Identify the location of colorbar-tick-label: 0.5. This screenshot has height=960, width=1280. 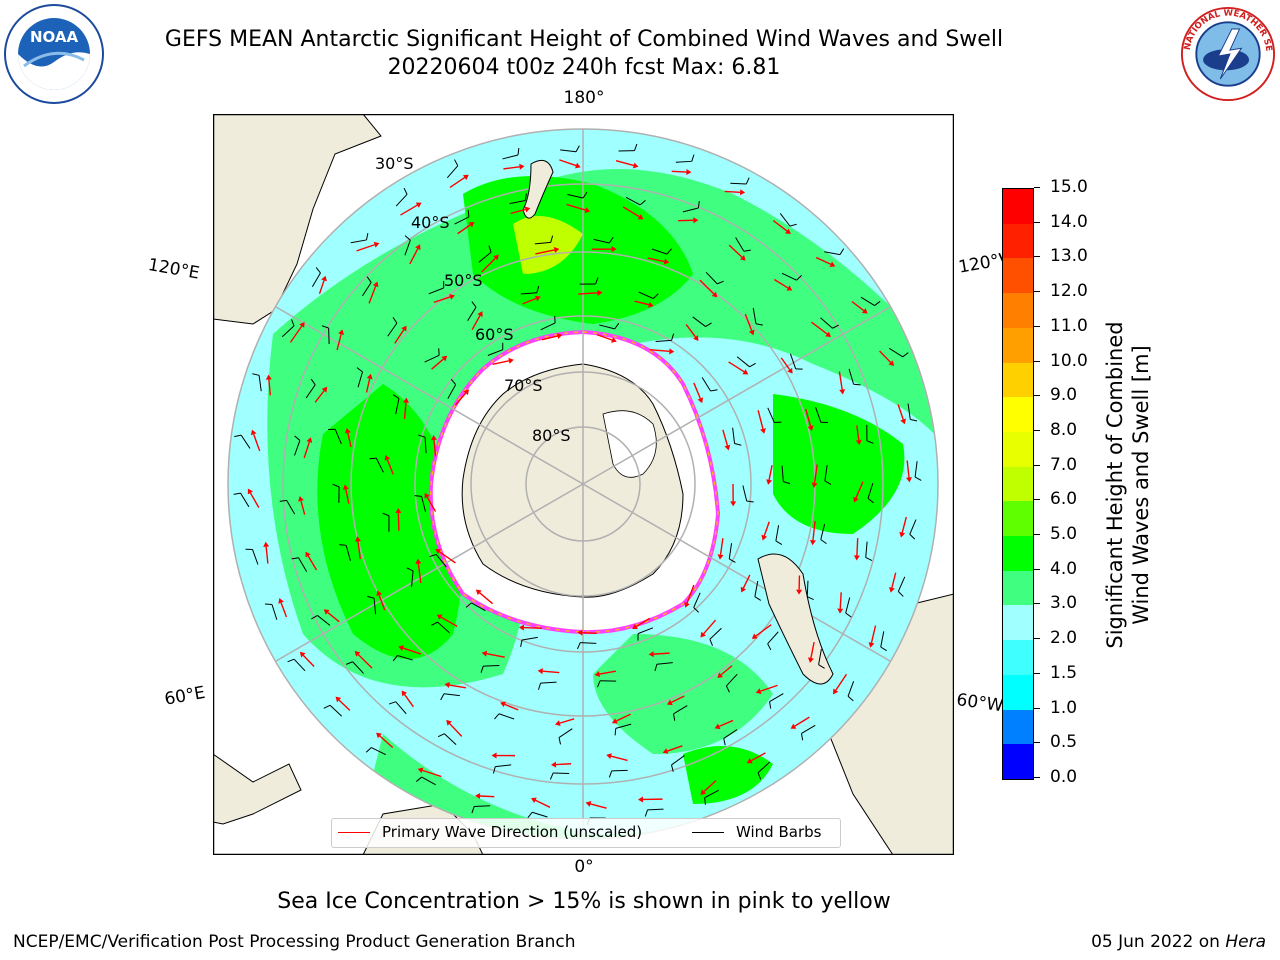
(1055, 742).